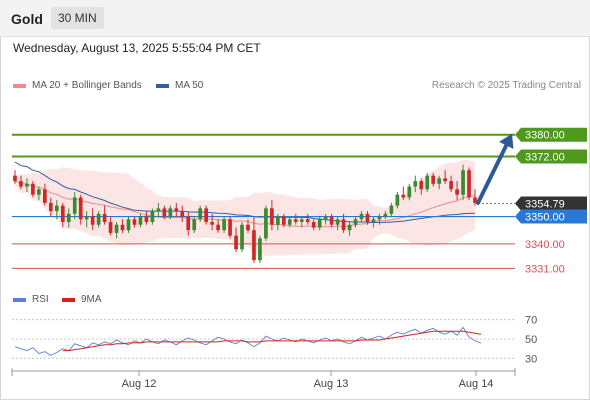 This screenshot has height=400, width=590. Describe the element at coordinates (91, 299) in the screenshot. I see `ma9-legend-label: 9MA` at that location.